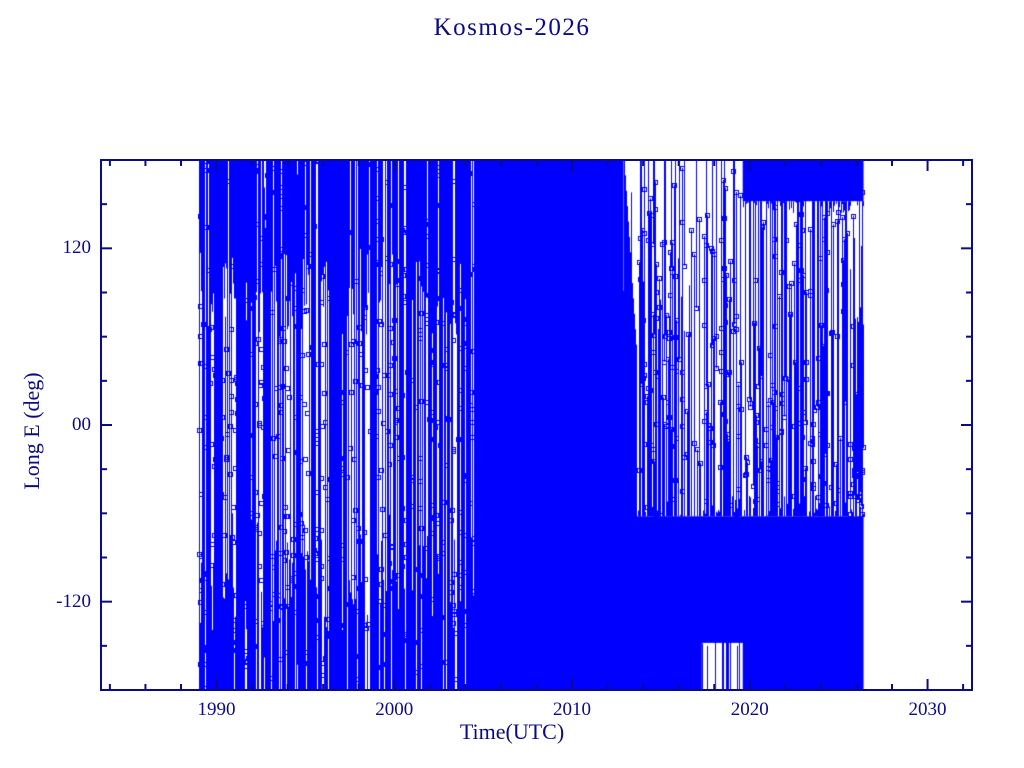  What do you see at coordinates (77, 248) in the screenshot?
I see `y-tick-label: 120` at bounding box center [77, 248].